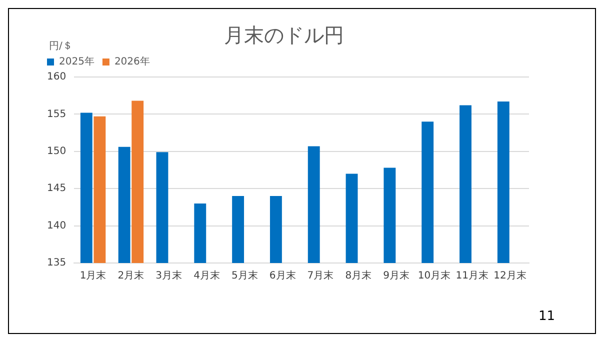 This screenshot has height=342, width=604. What do you see at coordinates (76, 62) in the screenshot?
I see `legend-label: 2025年` at bounding box center [76, 62].